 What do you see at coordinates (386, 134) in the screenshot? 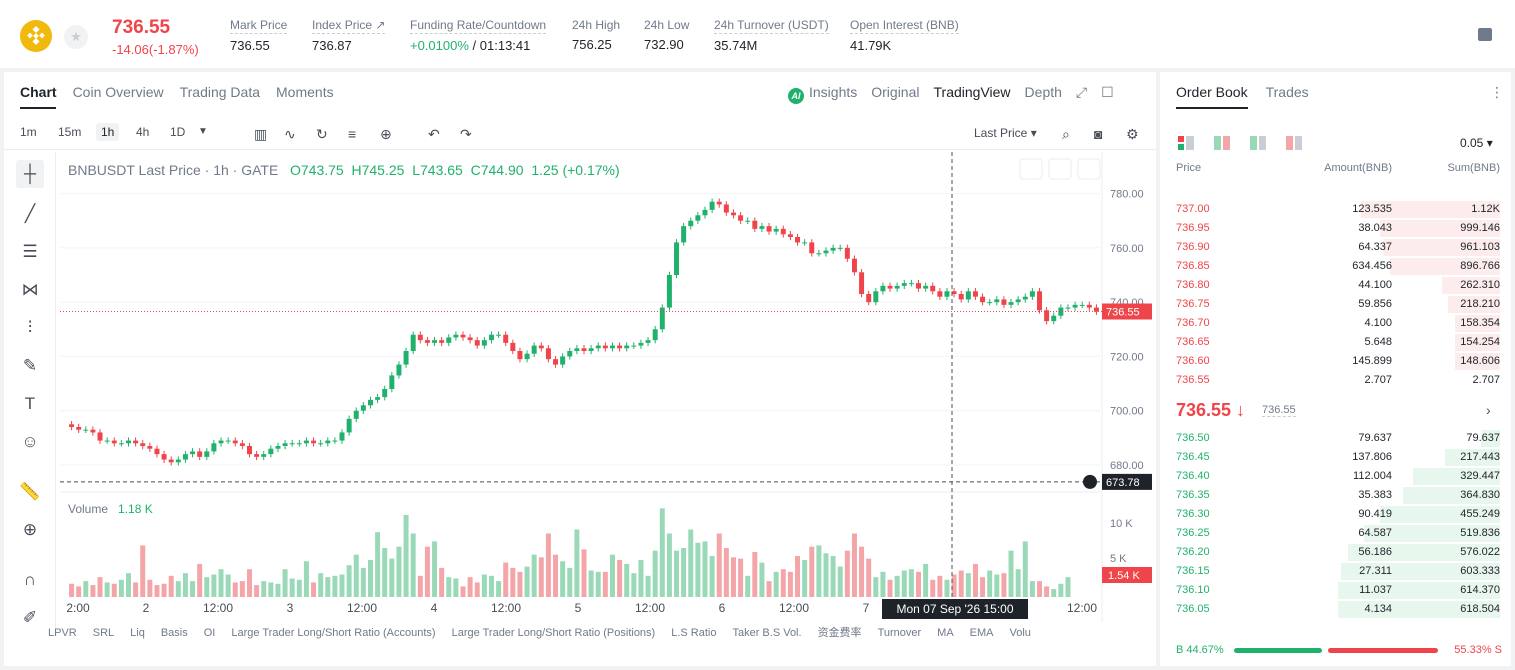
I see `add-alert-icon: ⊕` at bounding box center [386, 134].